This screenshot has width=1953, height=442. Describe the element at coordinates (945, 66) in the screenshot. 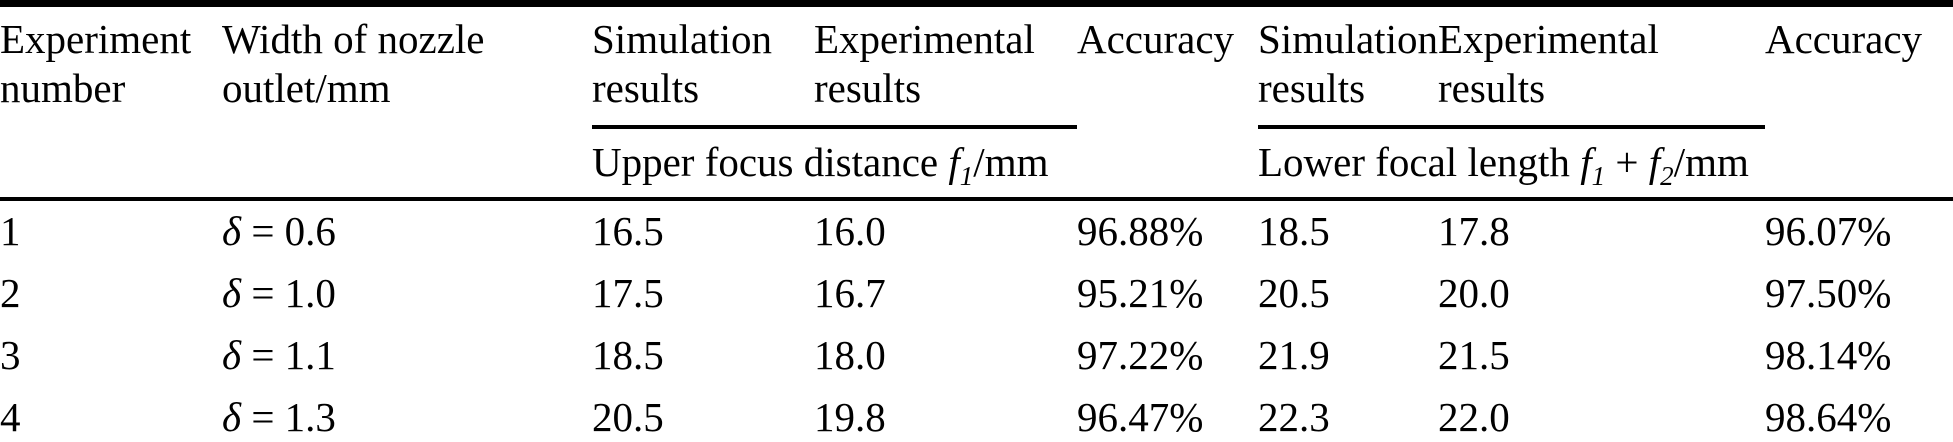

I see `col-header-upper-experimental-results: Experimental results` at that location.